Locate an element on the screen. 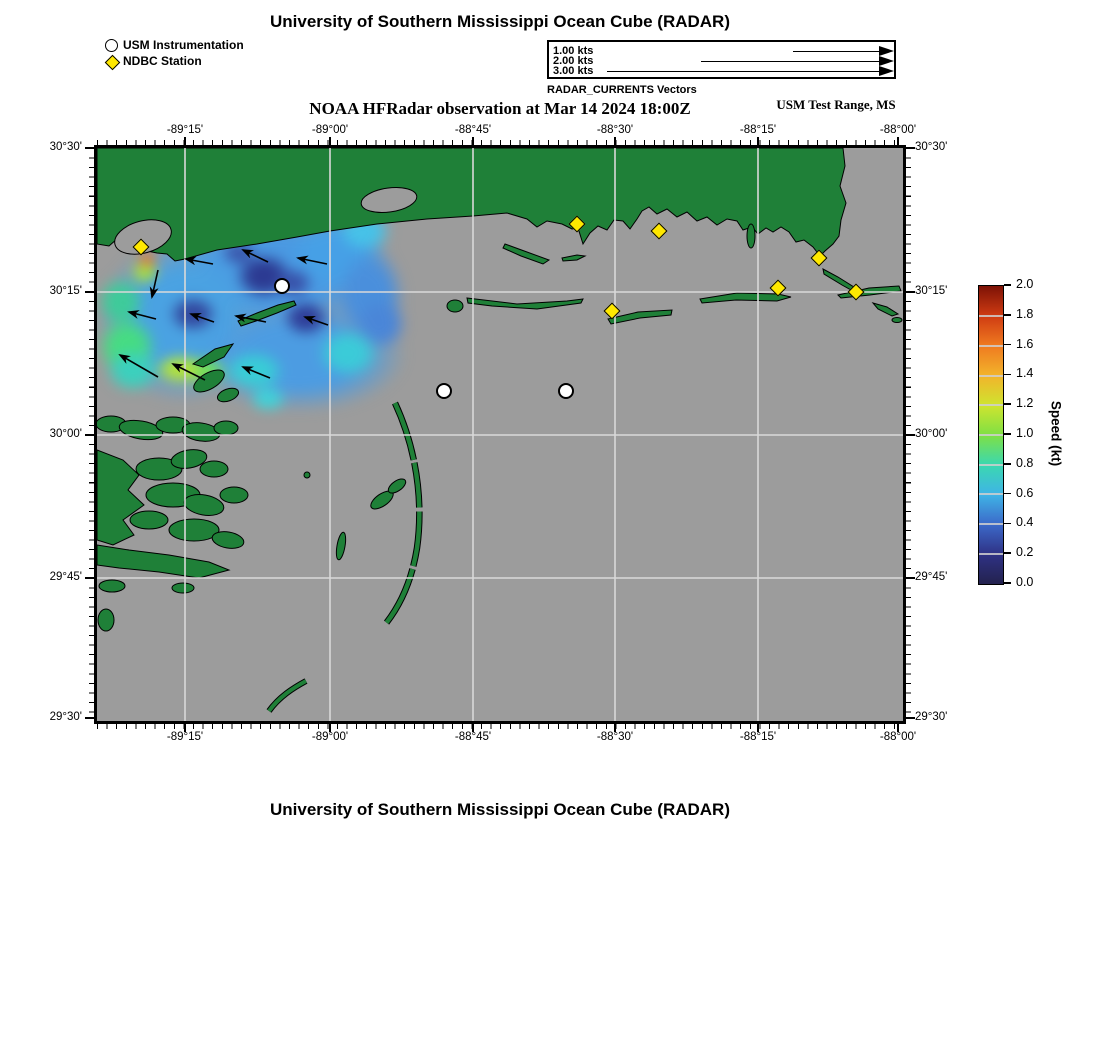 This screenshot has height=1050, width=1100. legend-usm-label: USM Instrumentation is located at coordinates (183, 45).